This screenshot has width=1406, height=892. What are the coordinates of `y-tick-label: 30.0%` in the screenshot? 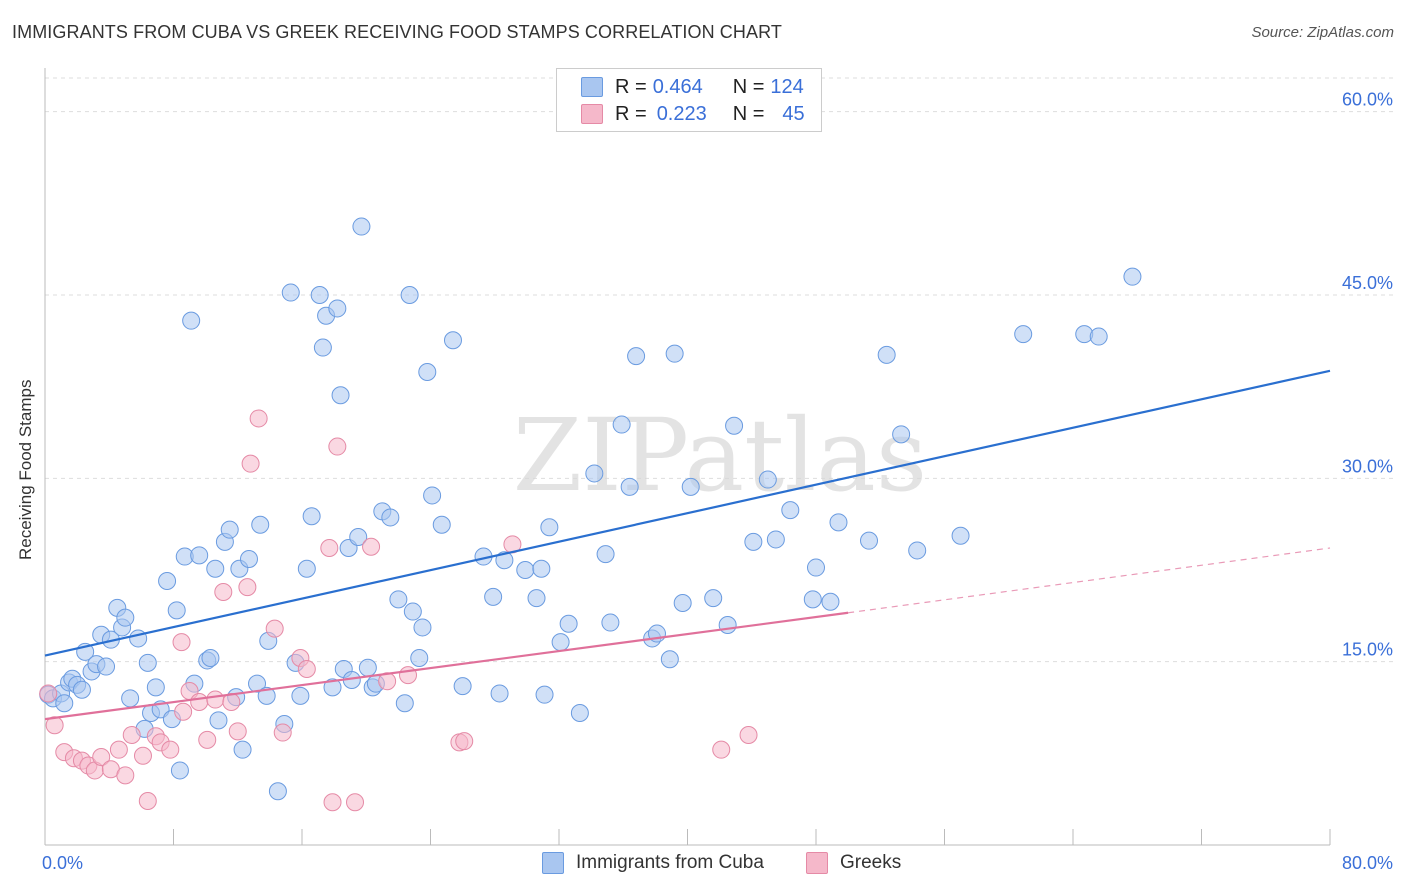 It's located at (1367, 466).